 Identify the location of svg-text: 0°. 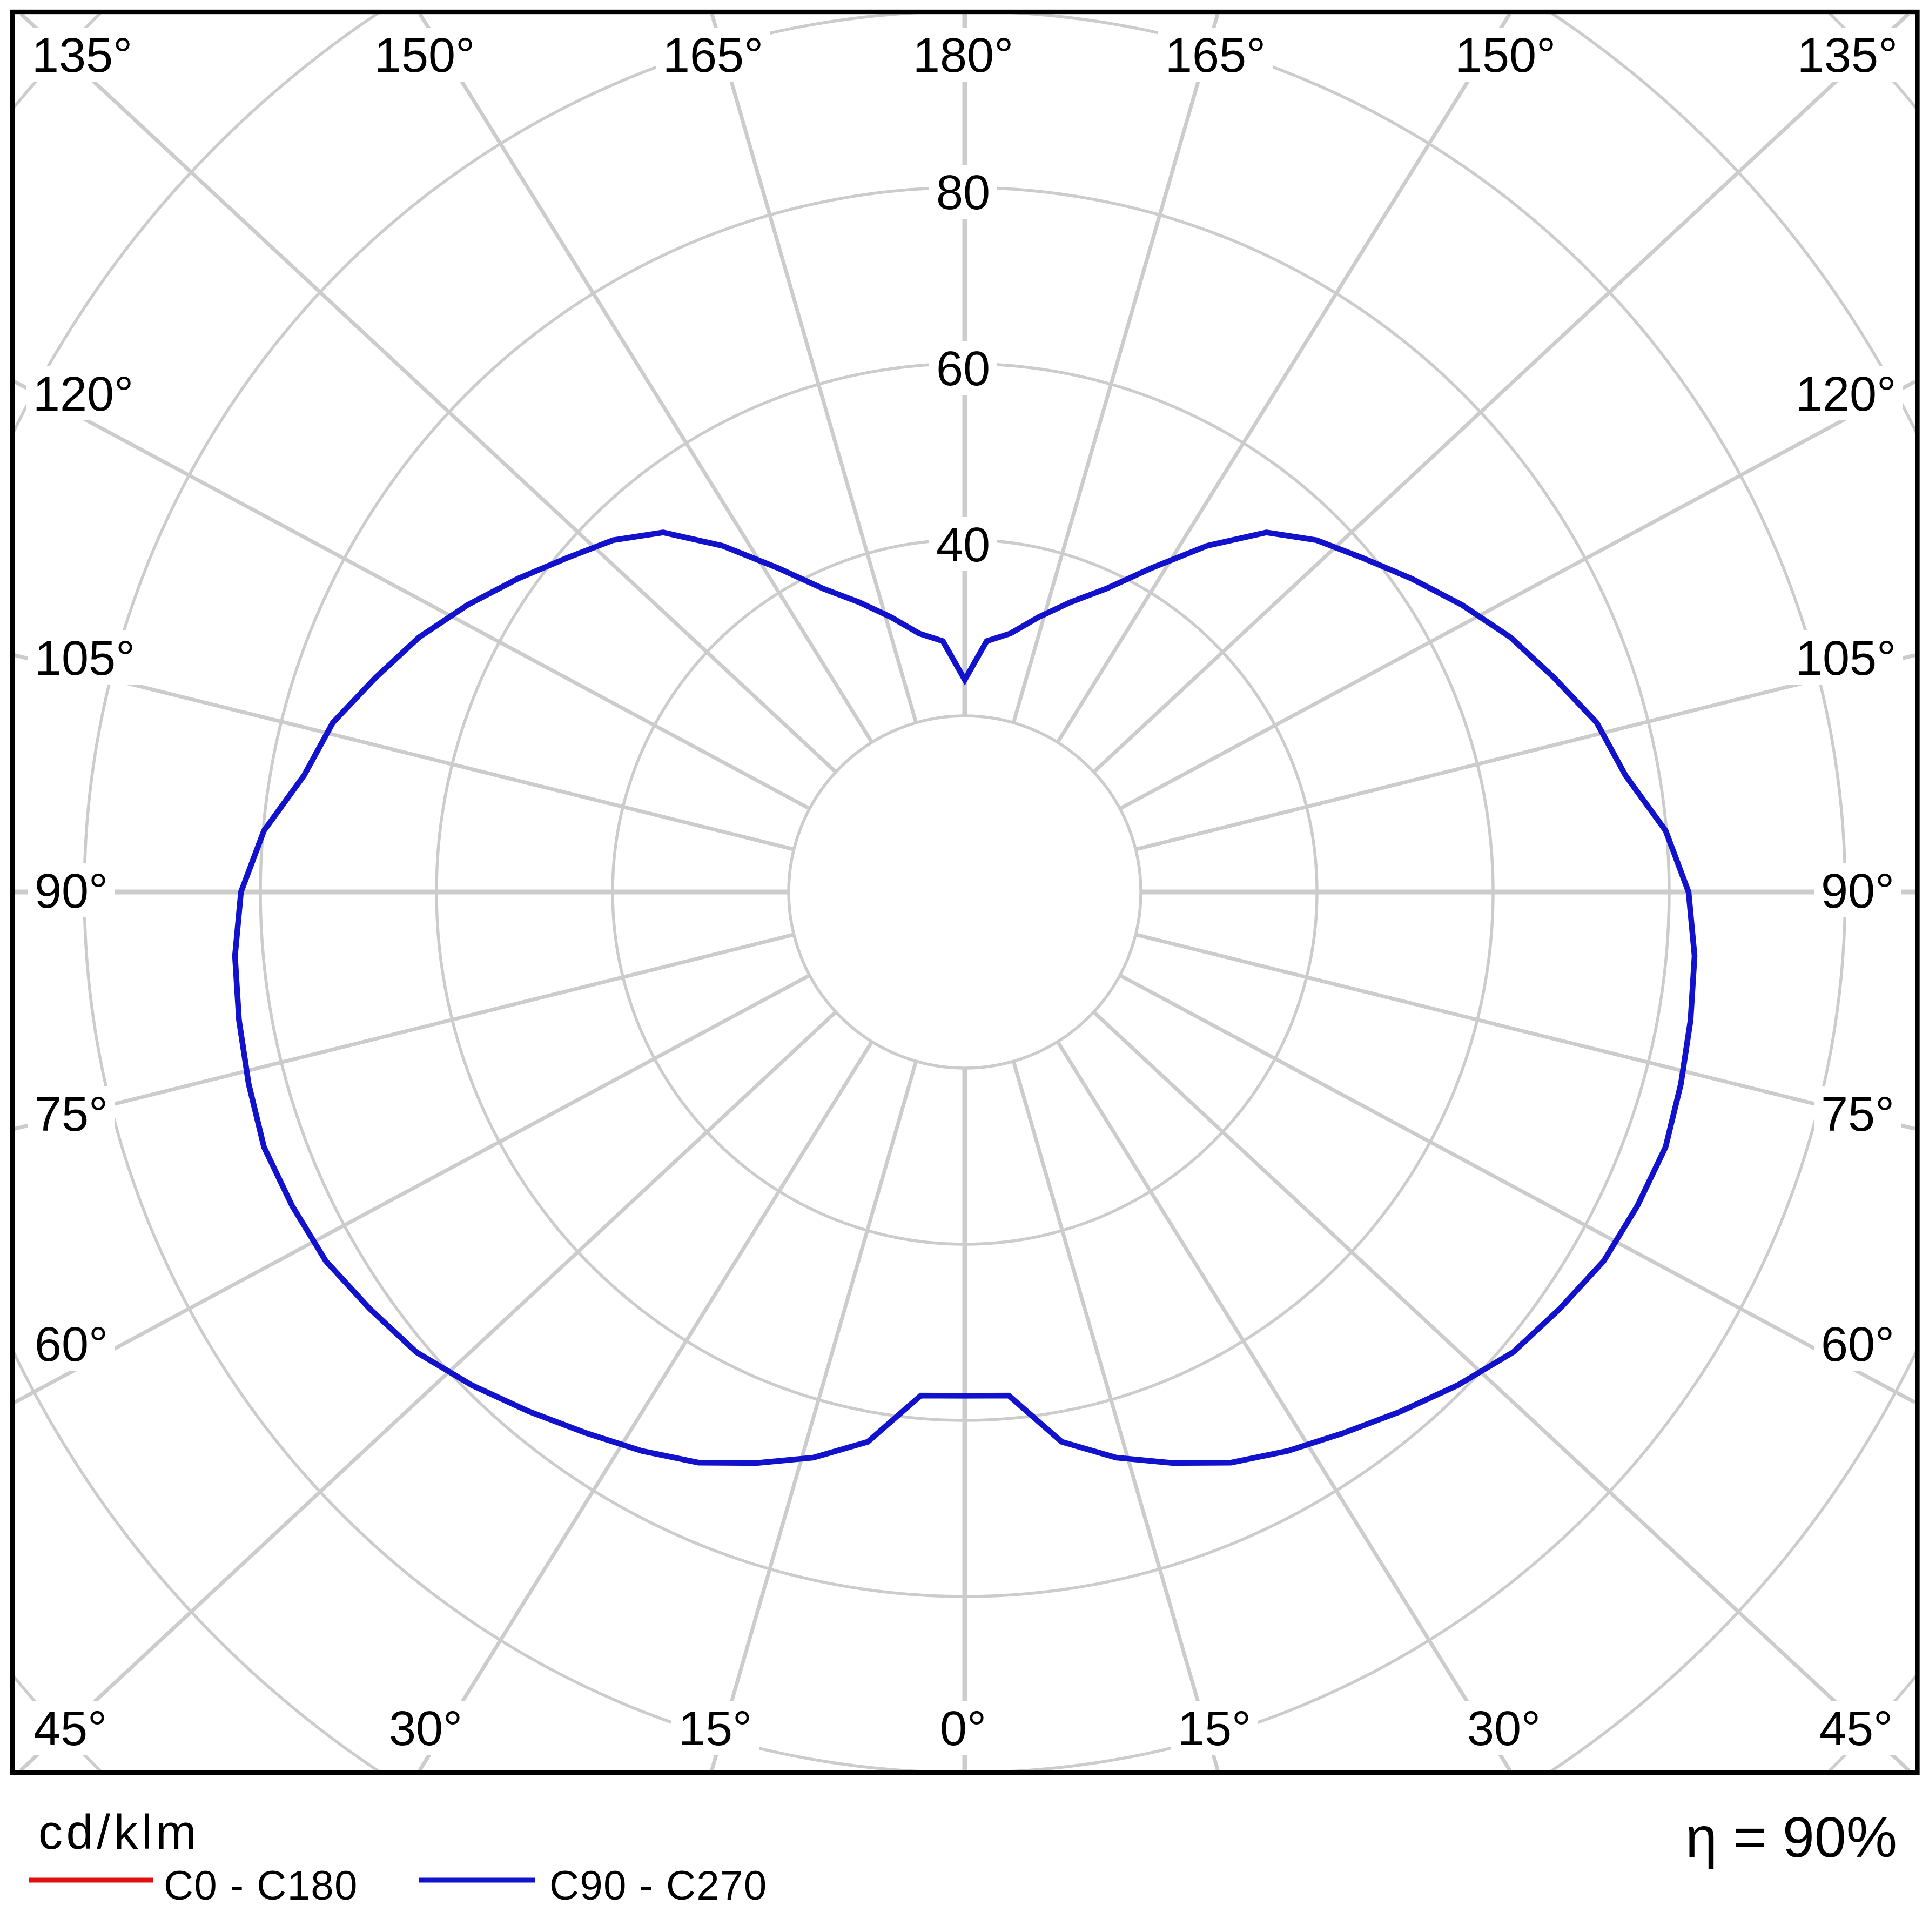
(963, 1729).